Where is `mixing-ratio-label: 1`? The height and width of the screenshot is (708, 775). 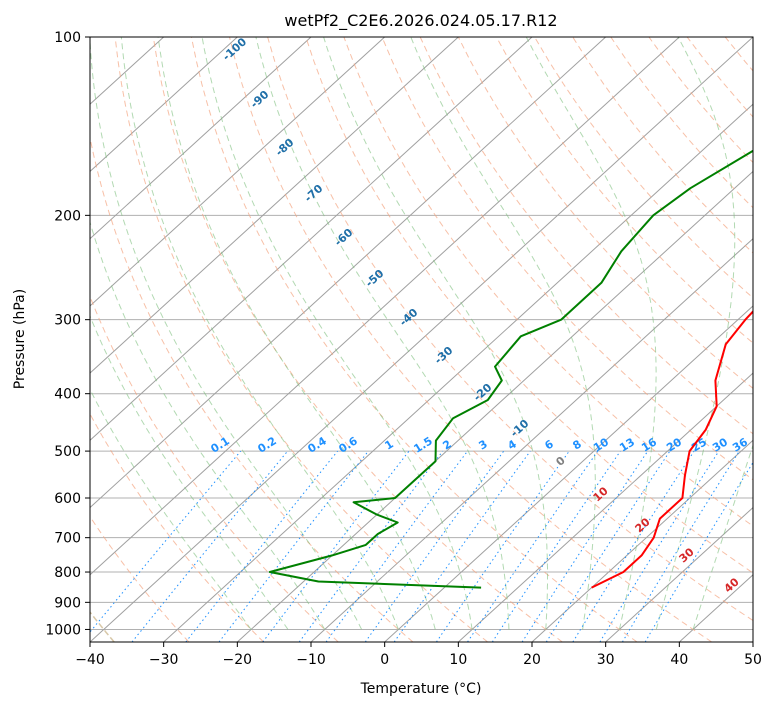
mixing-ratio-label: 1 is located at coordinates (388, 444).